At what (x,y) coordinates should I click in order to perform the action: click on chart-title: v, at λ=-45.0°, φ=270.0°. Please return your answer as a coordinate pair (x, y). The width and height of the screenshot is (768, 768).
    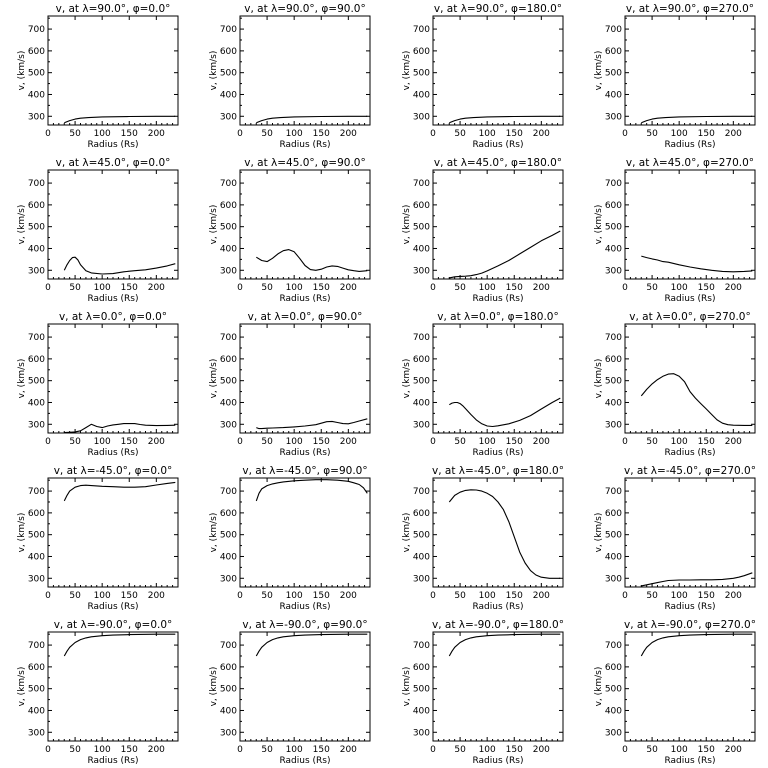
    Looking at the image, I should click on (690, 471).